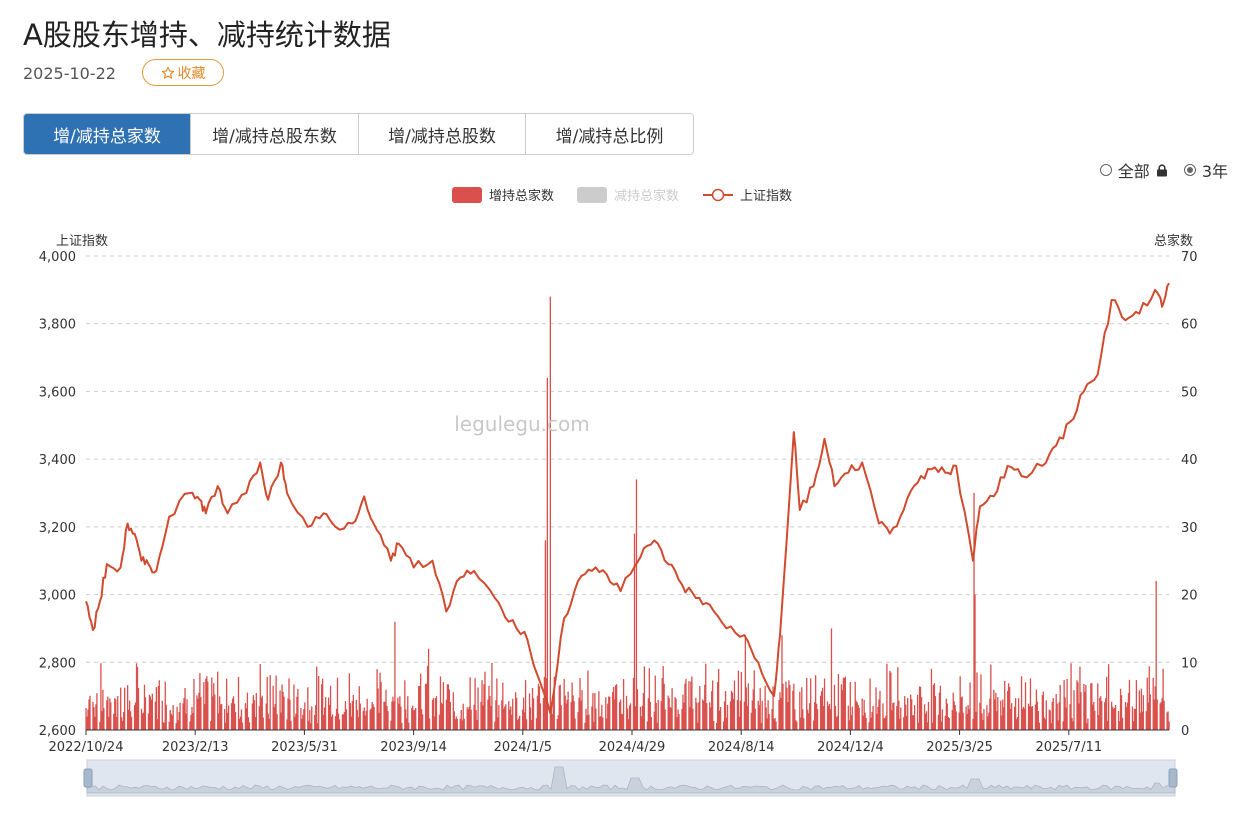 The height and width of the screenshot is (821, 1236). Describe the element at coordinates (609, 134) in the screenshot. I see `tab-total-ratio: 增/减持总比例` at that location.